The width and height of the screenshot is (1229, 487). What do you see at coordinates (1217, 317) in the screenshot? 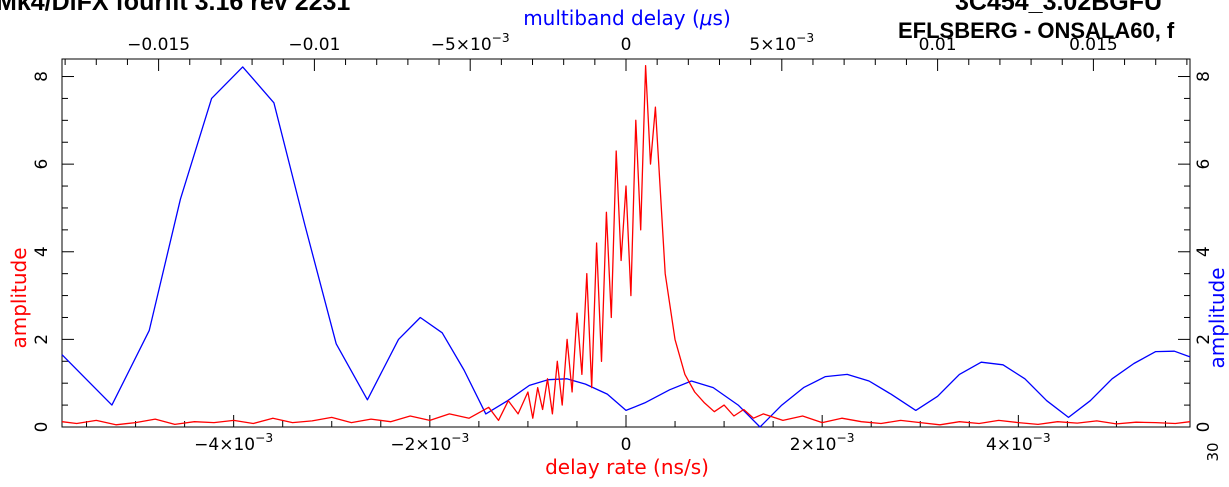
I see `right-axis-label: amplitude` at bounding box center [1217, 317].